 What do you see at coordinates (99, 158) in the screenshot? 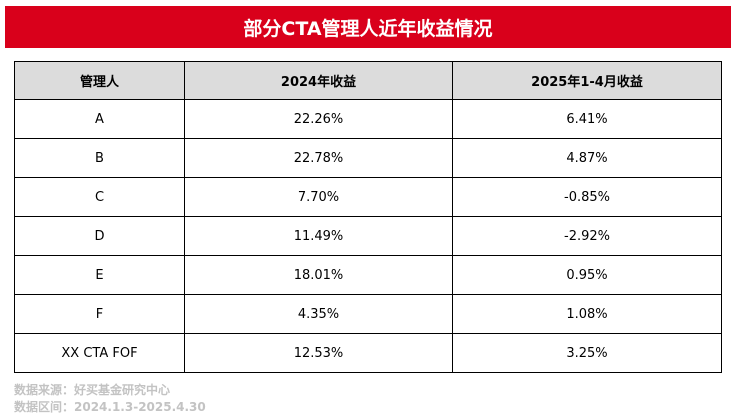
I see `cell-manager: B` at bounding box center [99, 158].